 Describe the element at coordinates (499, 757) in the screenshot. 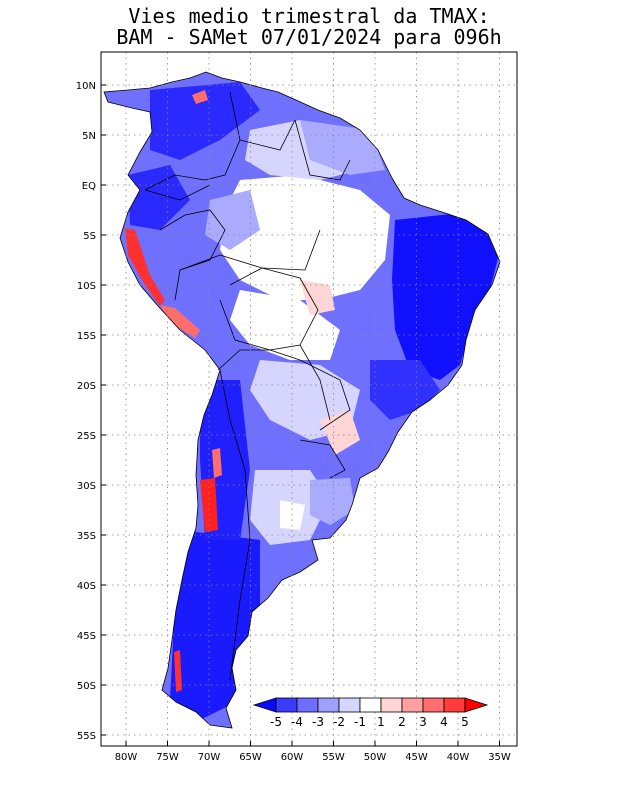

I see `lon-label: 35W` at that location.